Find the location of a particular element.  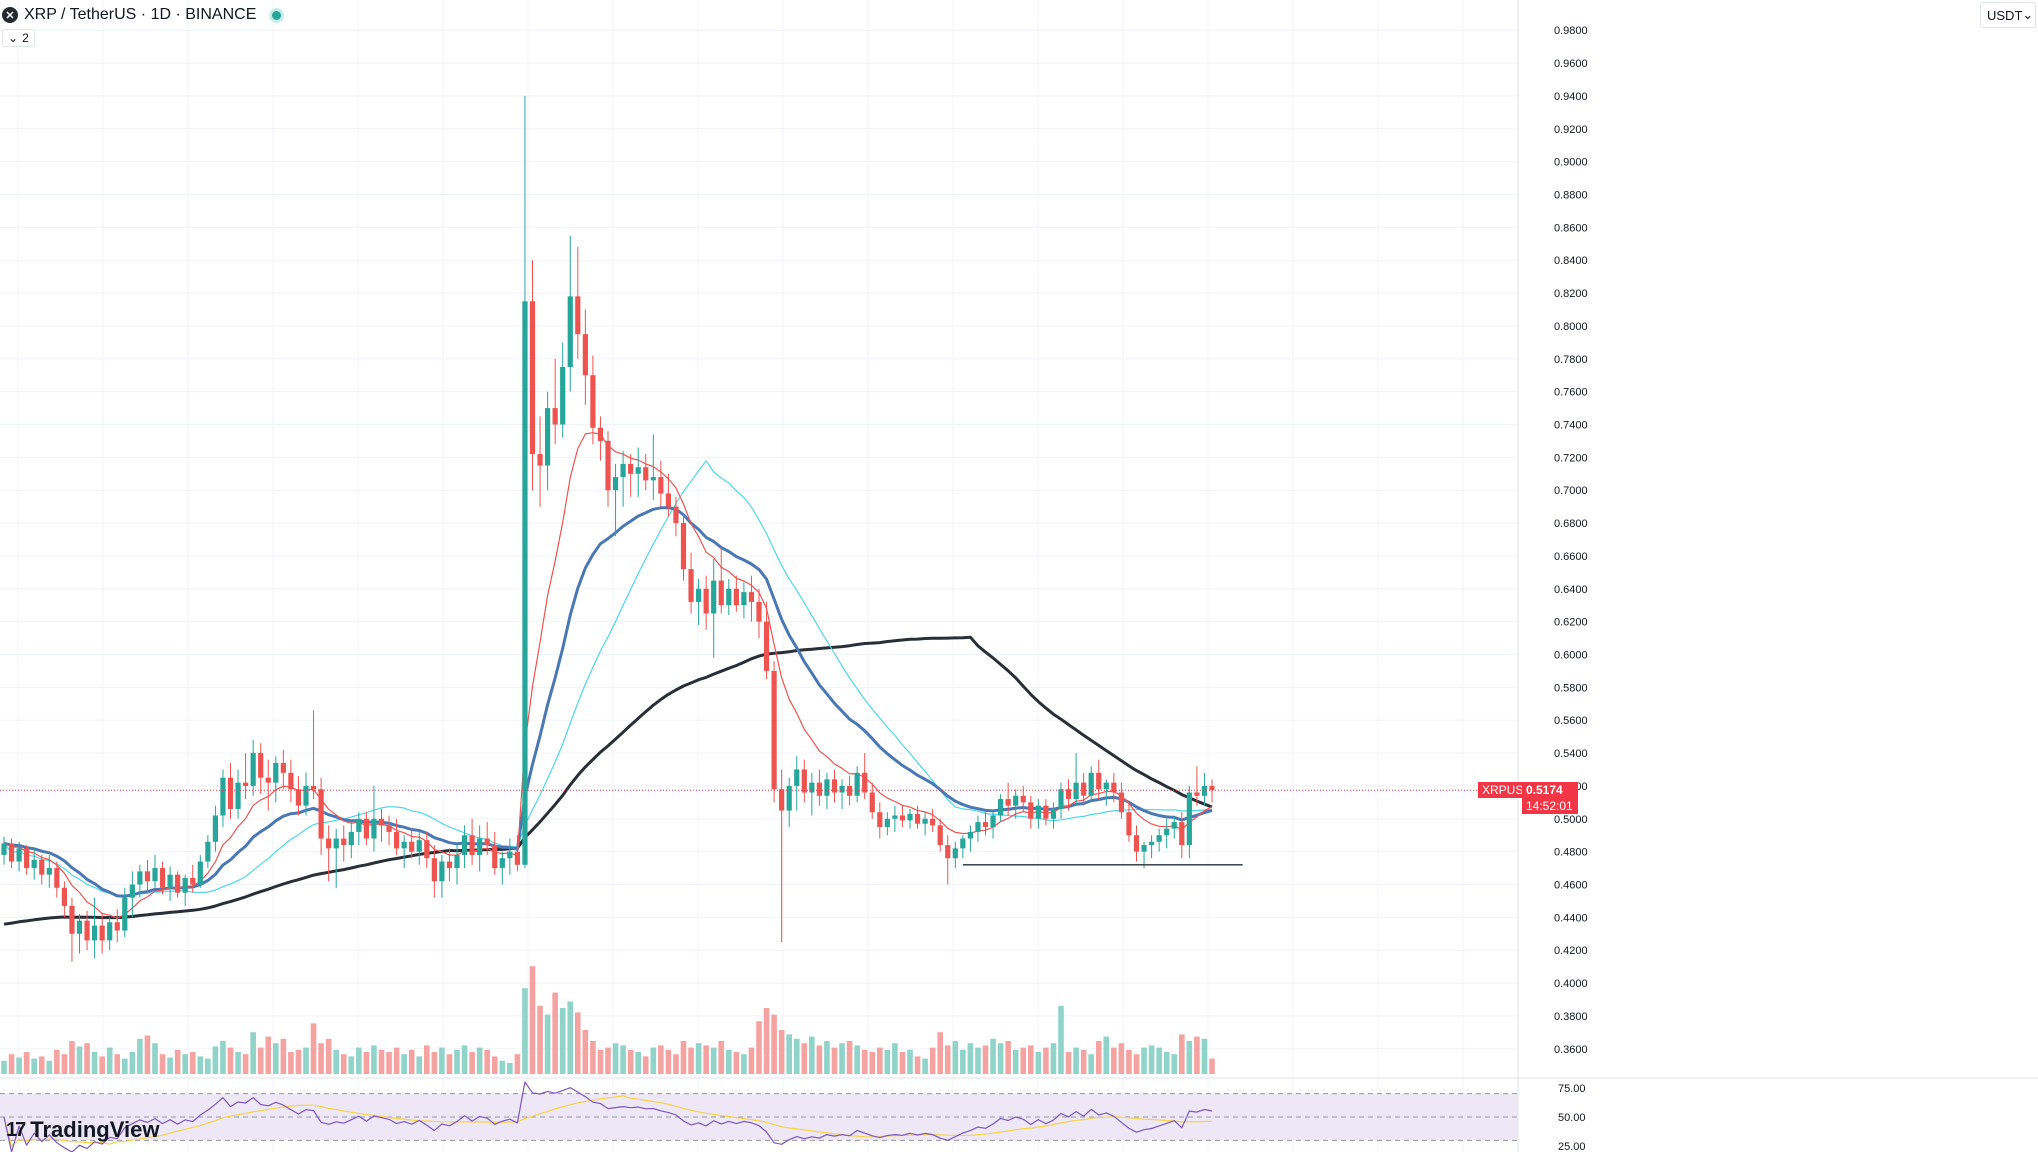

indicators-toggle-button: ⌄ 2 is located at coordinates (18, 38).